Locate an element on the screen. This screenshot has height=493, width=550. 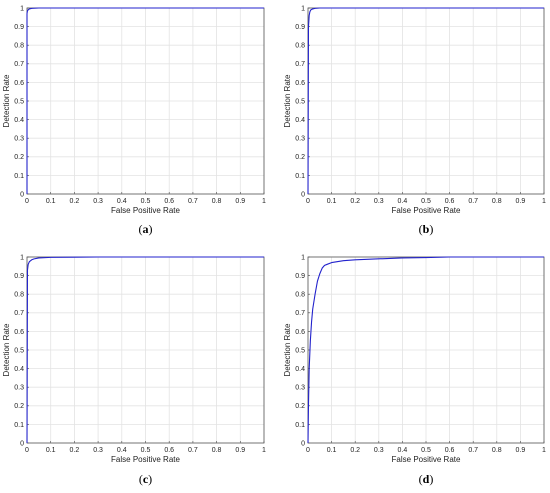
panel-caption: (c) is located at coordinates (145, 479).